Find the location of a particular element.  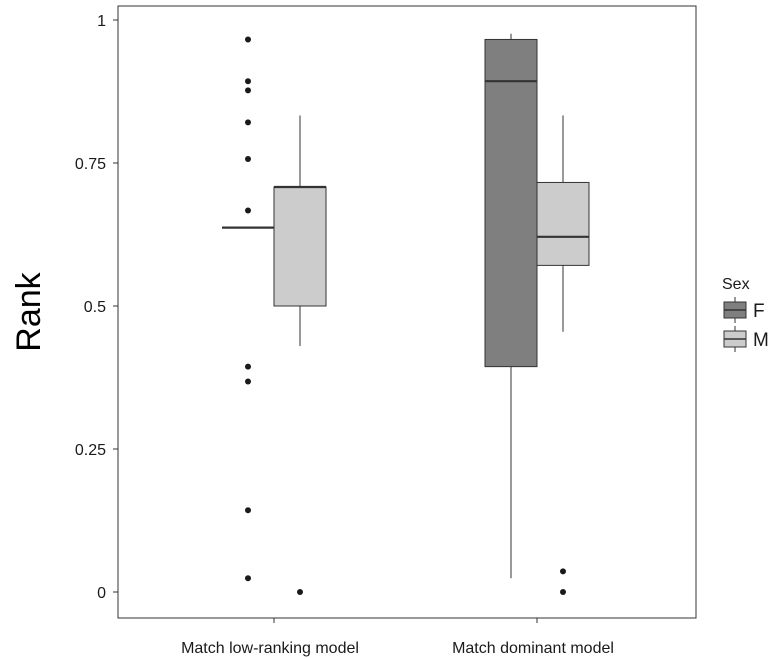

y-tick-label: 0 is located at coordinates (101, 593).